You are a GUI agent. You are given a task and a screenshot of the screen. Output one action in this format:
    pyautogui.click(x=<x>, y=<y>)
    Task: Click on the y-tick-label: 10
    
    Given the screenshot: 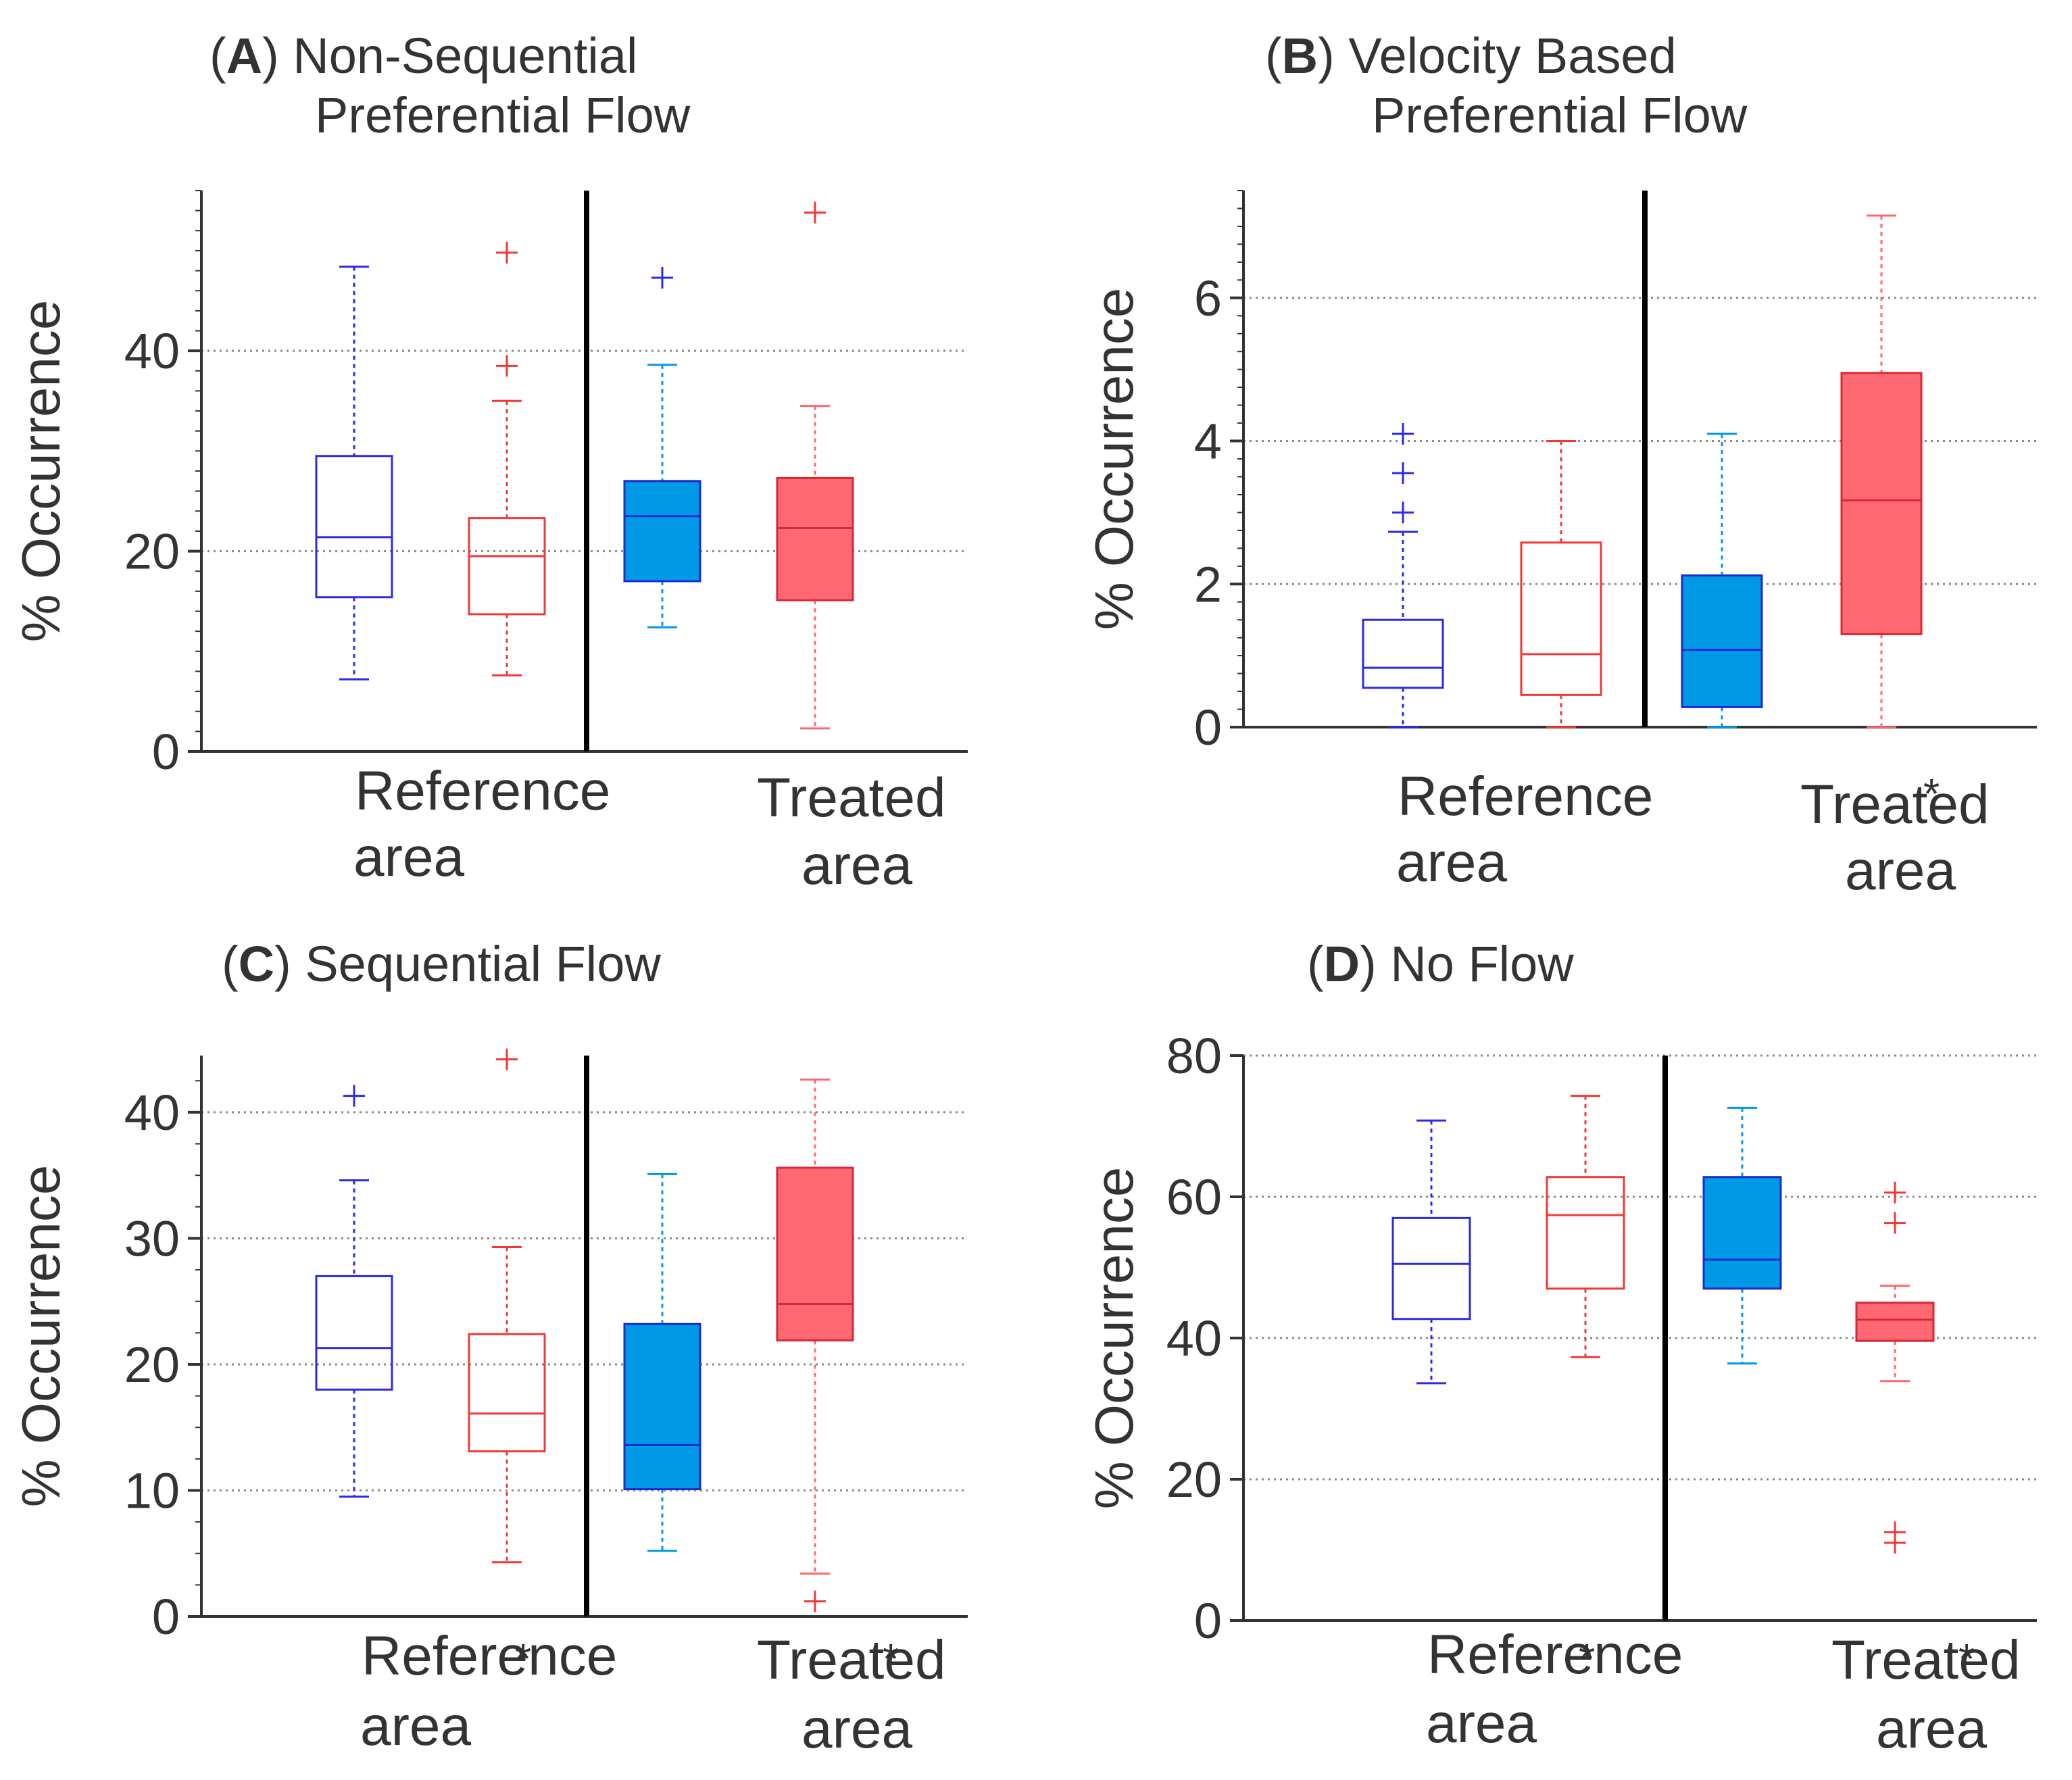 What is the action you would take?
    pyautogui.click(x=152, y=1490)
    